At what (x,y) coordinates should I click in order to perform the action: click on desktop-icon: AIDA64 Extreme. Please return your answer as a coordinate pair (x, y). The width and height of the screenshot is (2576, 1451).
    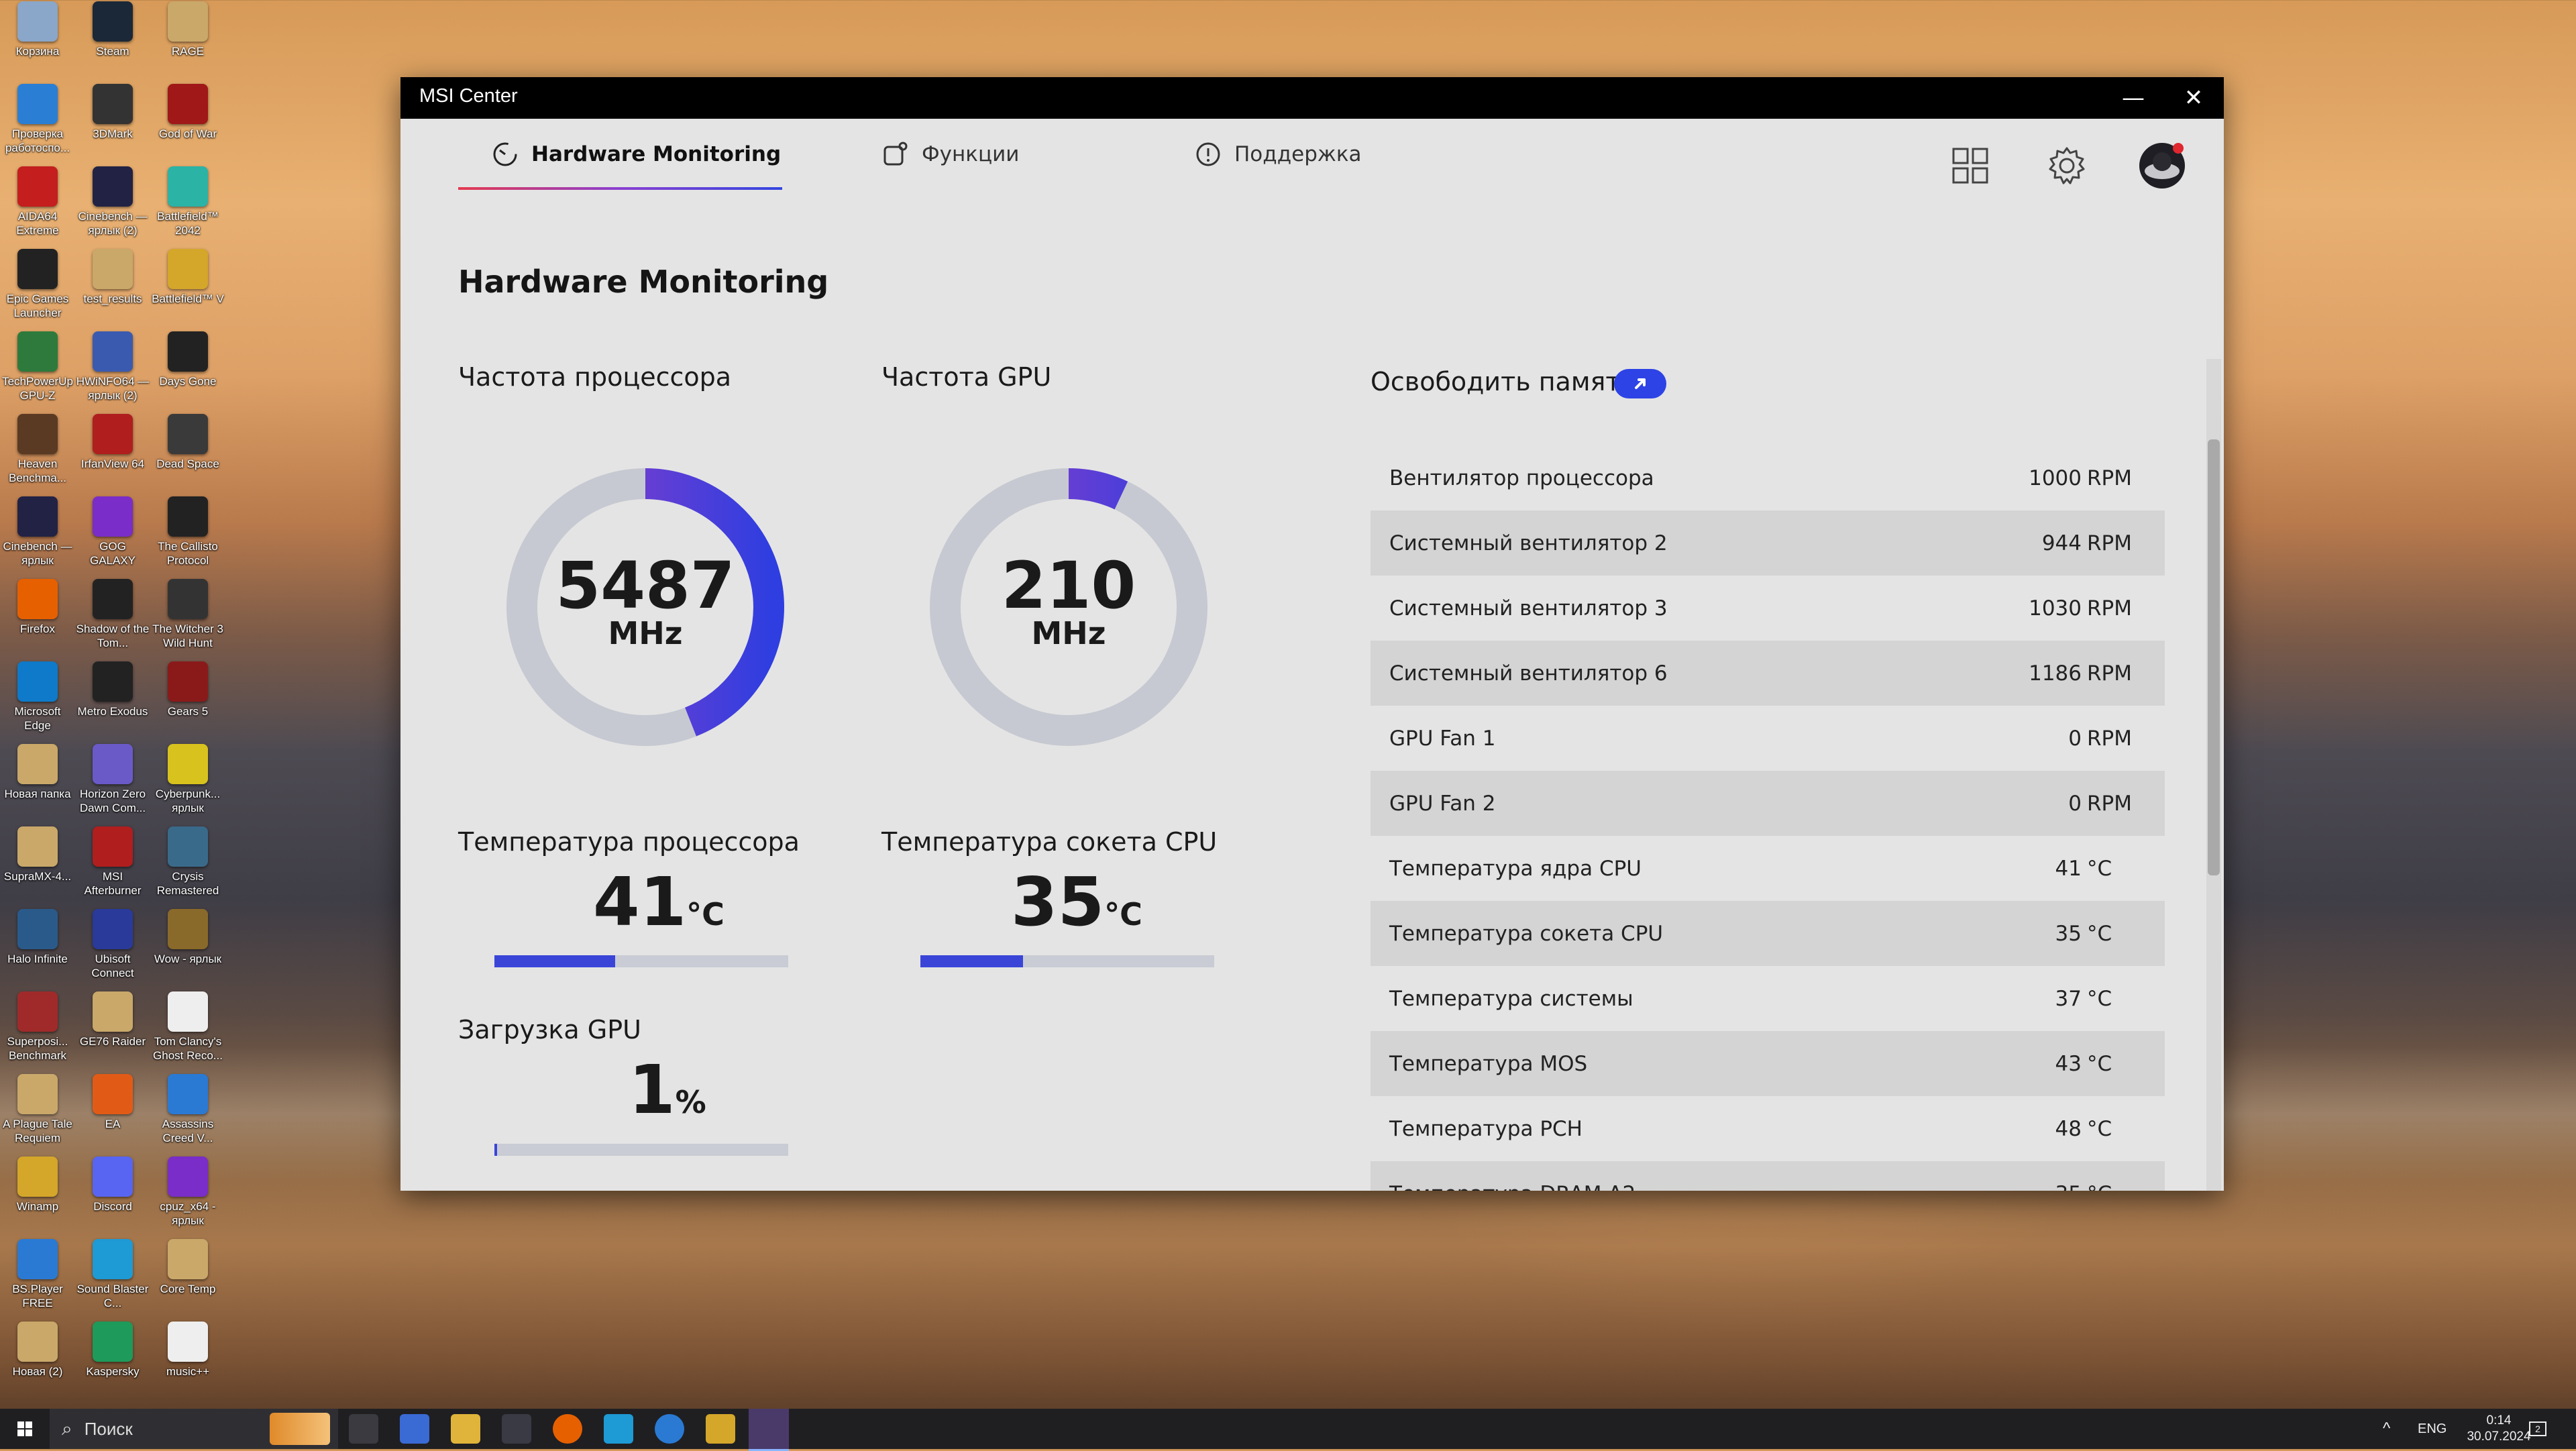
    Looking at the image, I should click on (37, 206).